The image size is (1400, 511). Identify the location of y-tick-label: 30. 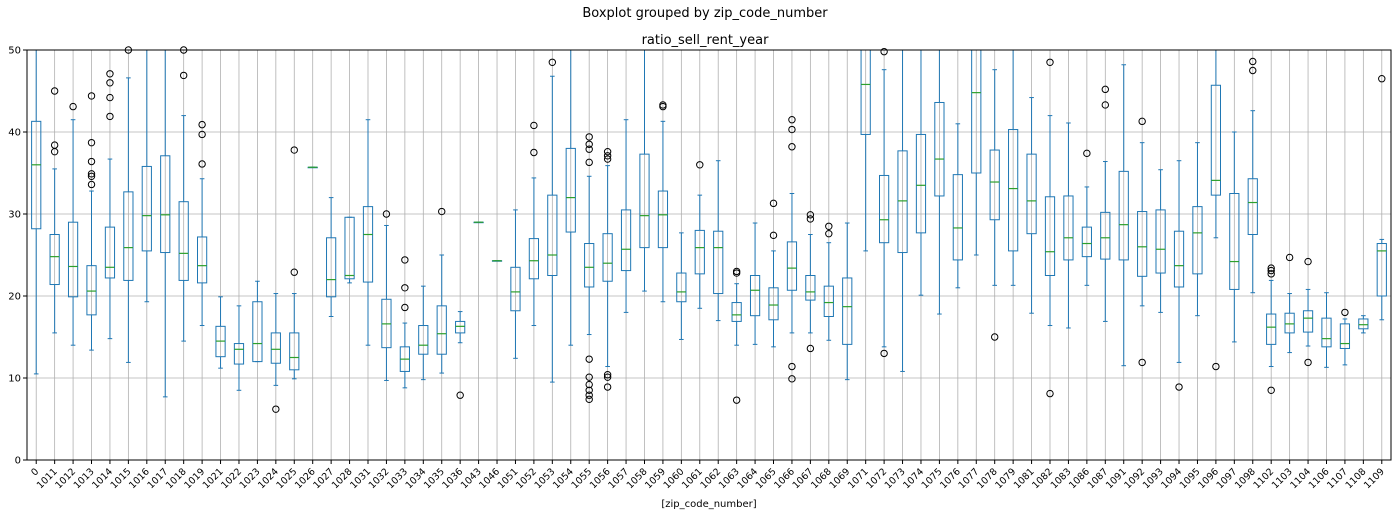
(14, 215).